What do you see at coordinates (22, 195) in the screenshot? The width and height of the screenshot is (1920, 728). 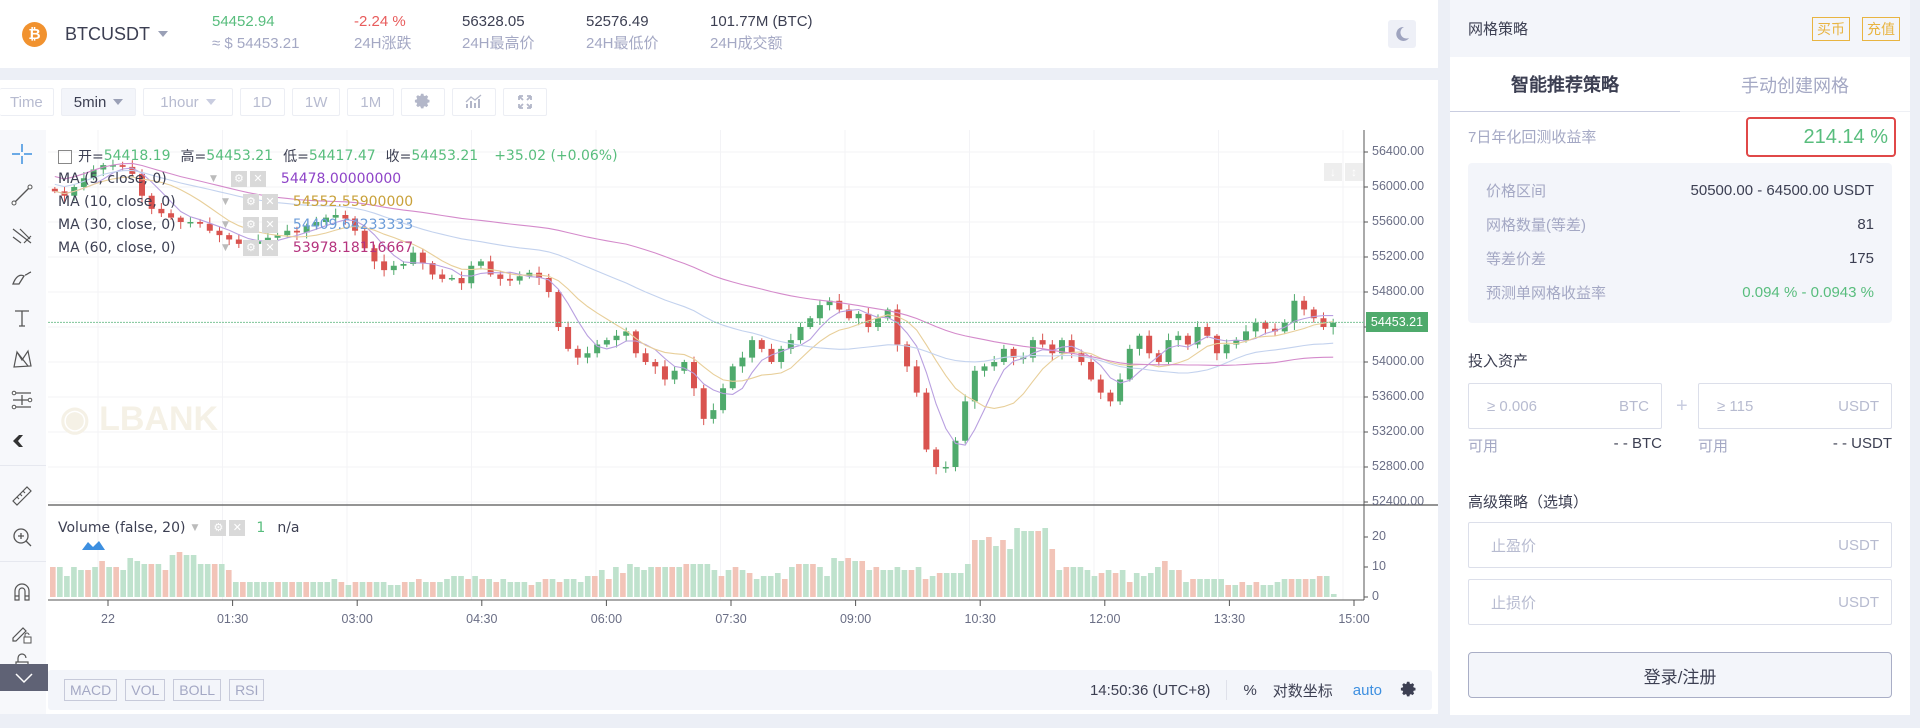 I see `trend-line-tool` at bounding box center [22, 195].